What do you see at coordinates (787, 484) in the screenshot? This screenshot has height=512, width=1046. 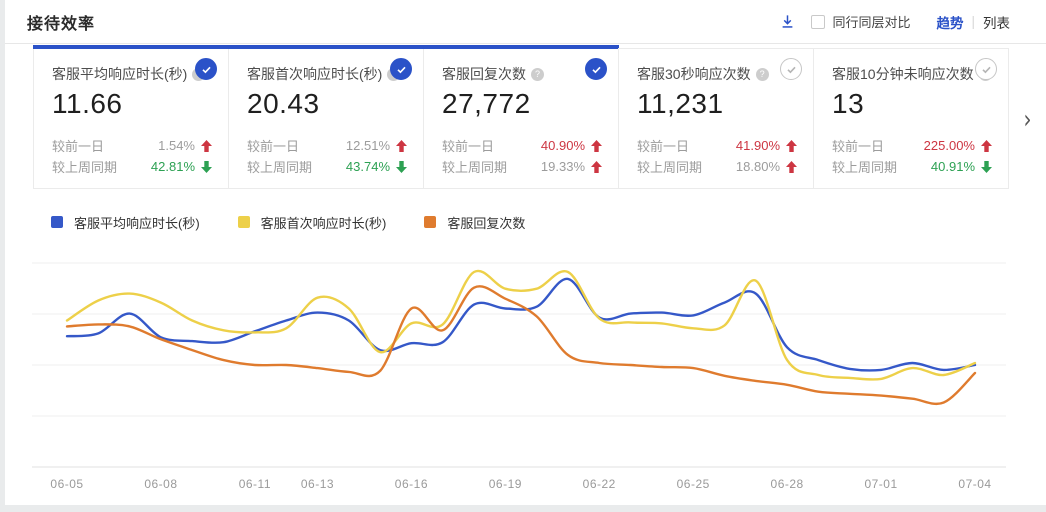 I see `x-axis-label: 06-28` at bounding box center [787, 484].